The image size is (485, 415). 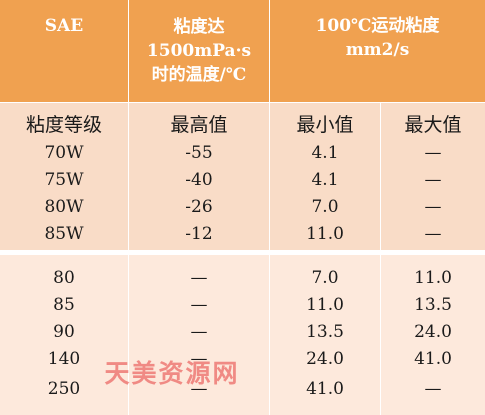 I want to click on watermark: 天美资源网, so click(x=172, y=373).